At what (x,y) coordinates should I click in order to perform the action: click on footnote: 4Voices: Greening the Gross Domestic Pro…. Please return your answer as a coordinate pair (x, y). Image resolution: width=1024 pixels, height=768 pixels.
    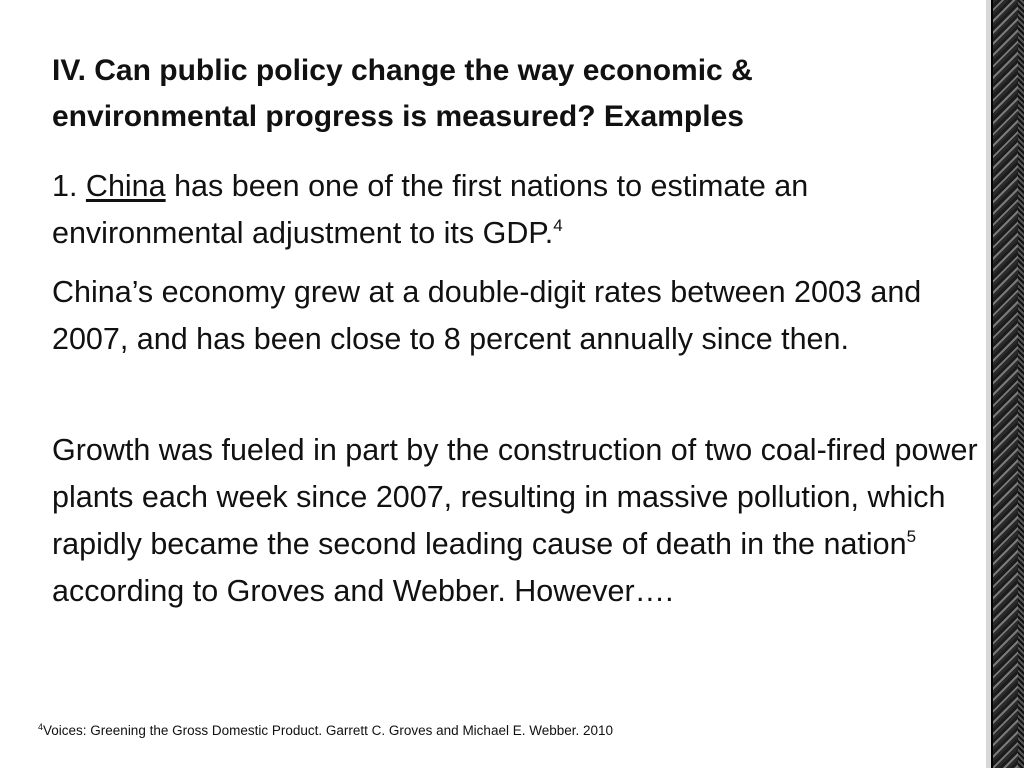
    Looking at the image, I should click on (325, 731).